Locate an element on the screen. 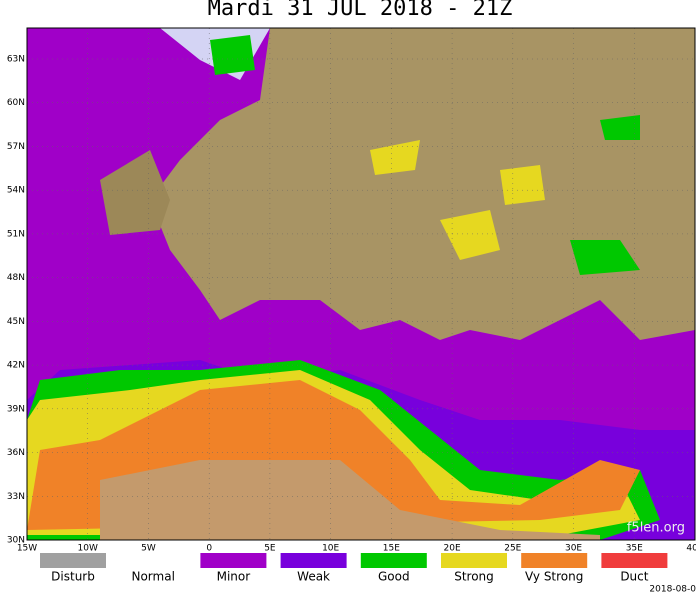  legend-label: Vy Strong is located at coordinates (554, 577).